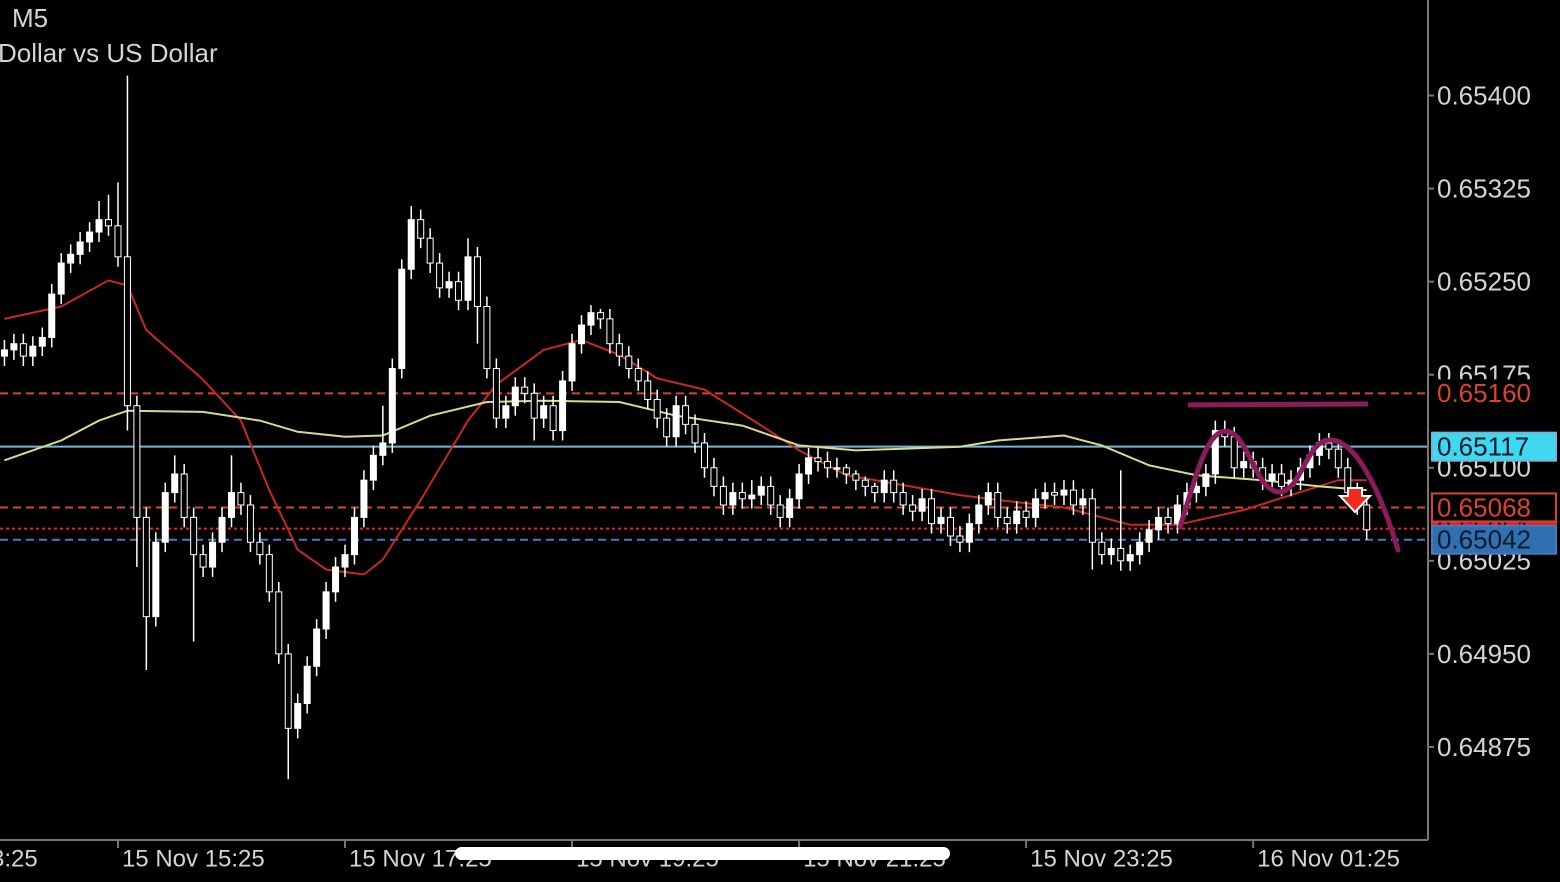  I want to click on x-tick-label: 15 Nov 15:25, so click(193, 858).